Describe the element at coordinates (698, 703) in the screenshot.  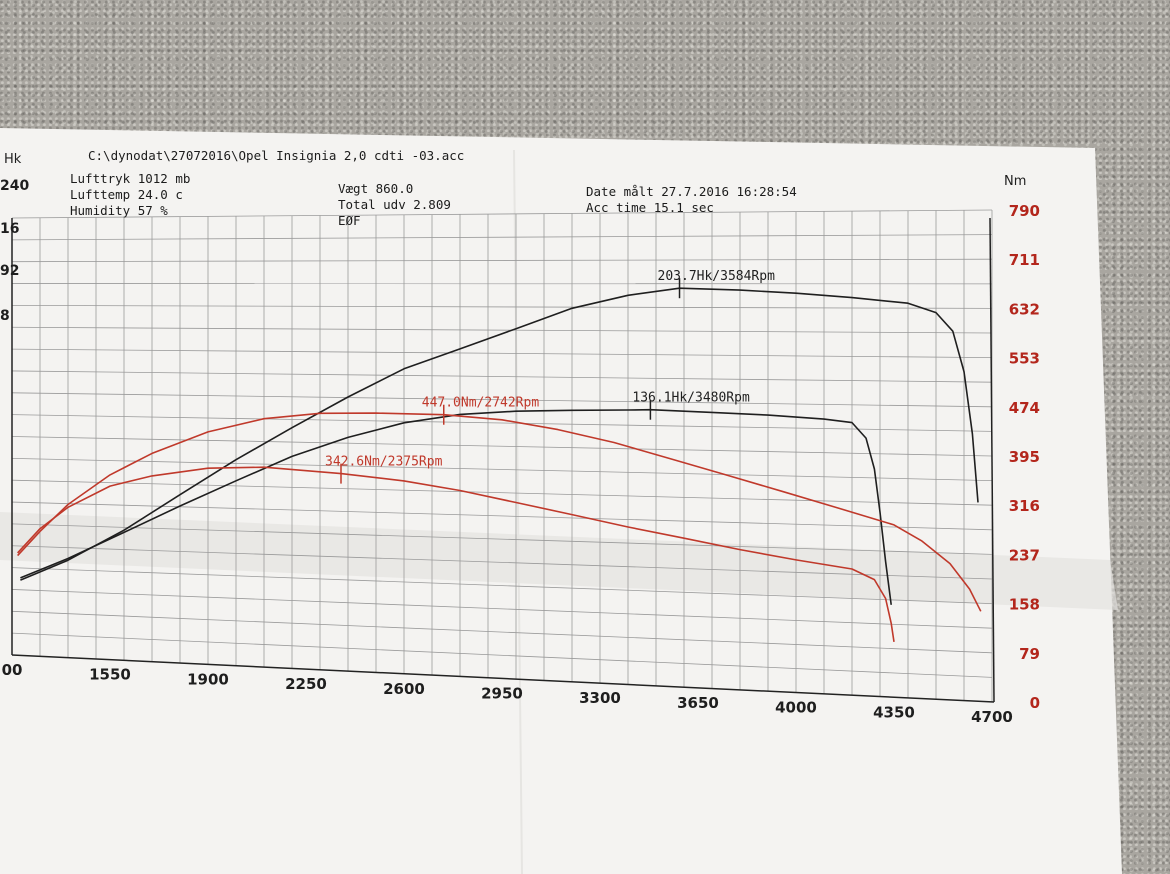
I see `x-tick-label: 3650` at that location.